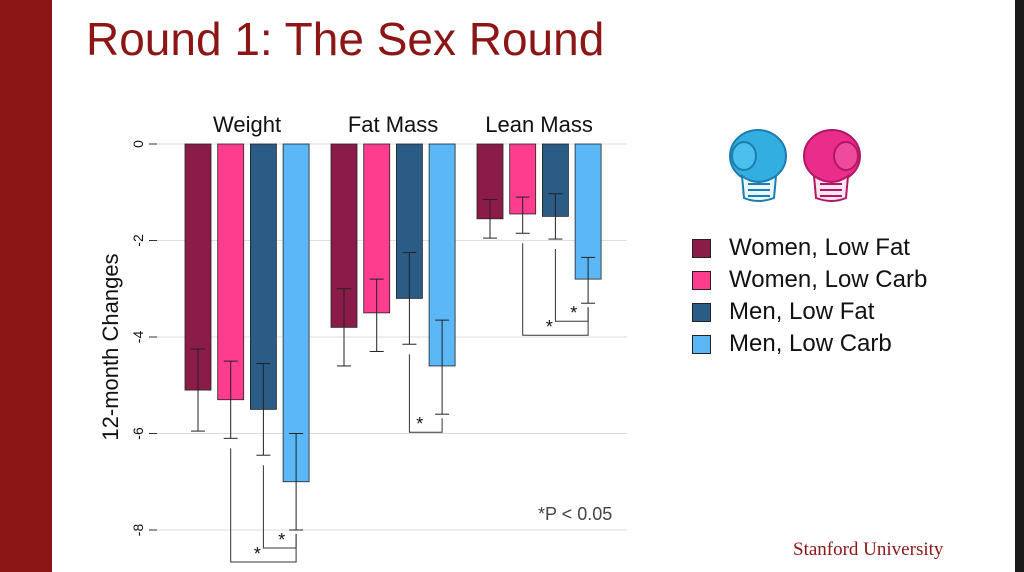 This screenshot has height=572, width=1024. I want to click on window-edge, so click(1019, 286).